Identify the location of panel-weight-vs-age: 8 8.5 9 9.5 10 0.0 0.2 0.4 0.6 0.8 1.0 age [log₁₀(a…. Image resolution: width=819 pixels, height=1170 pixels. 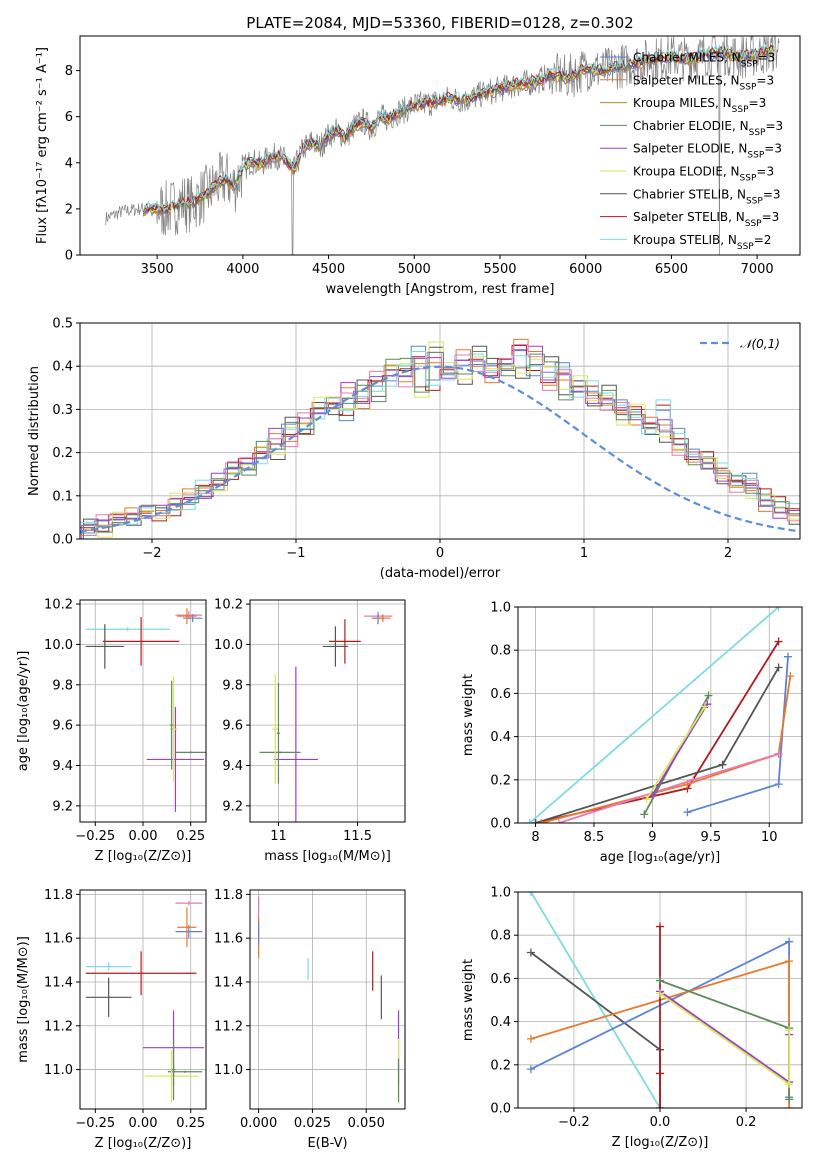
(632, 733).